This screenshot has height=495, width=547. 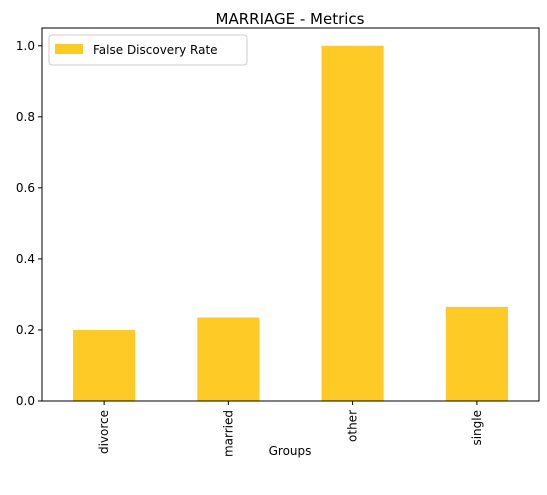 I want to click on bar-other, so click(x=352, y=223).